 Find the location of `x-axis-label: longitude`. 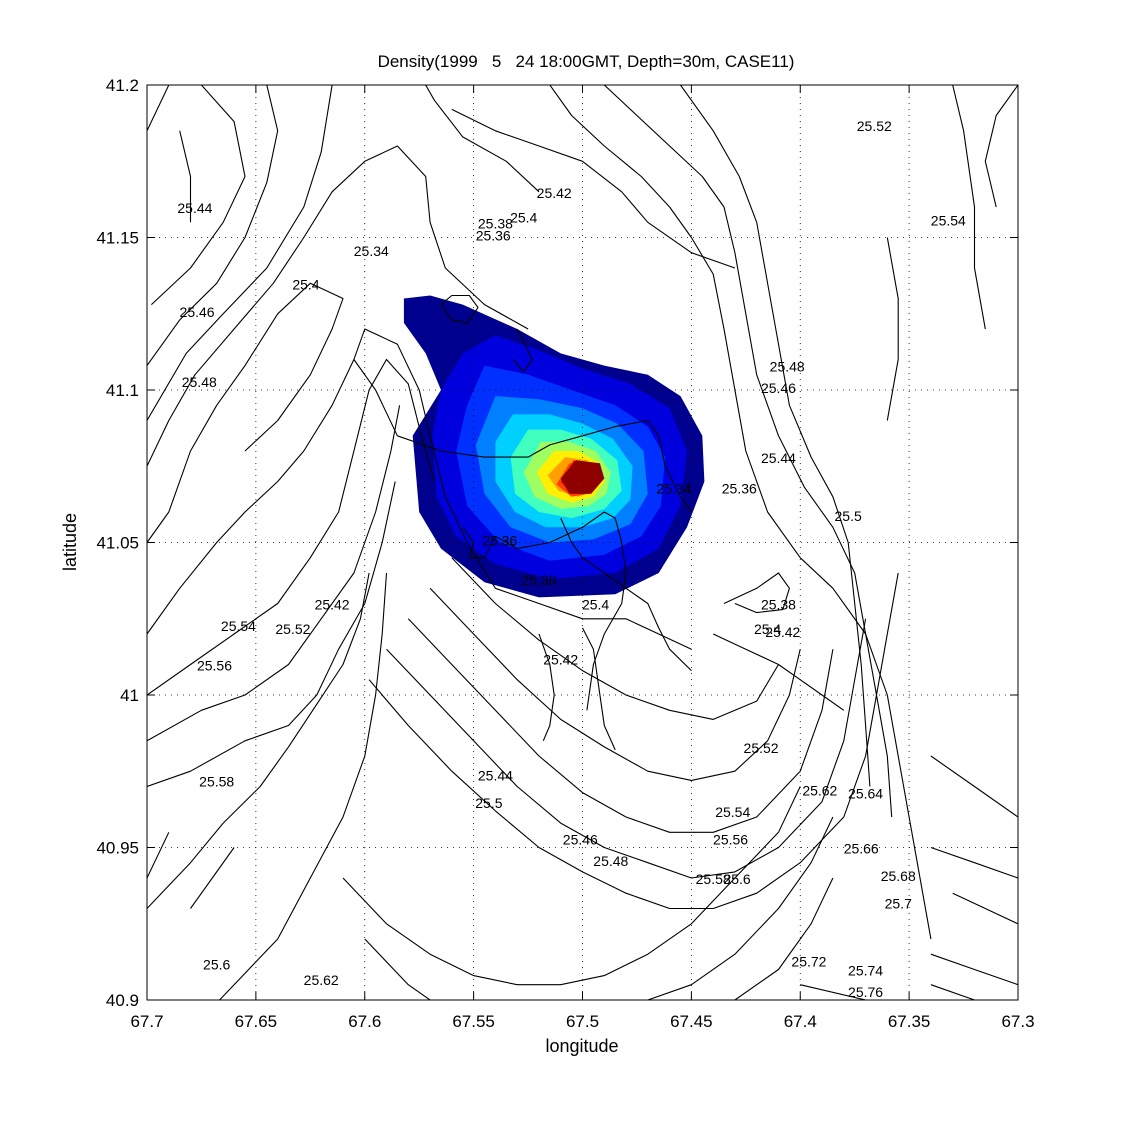

x-axis-label: longitude is located at coordinates (581, 1046).